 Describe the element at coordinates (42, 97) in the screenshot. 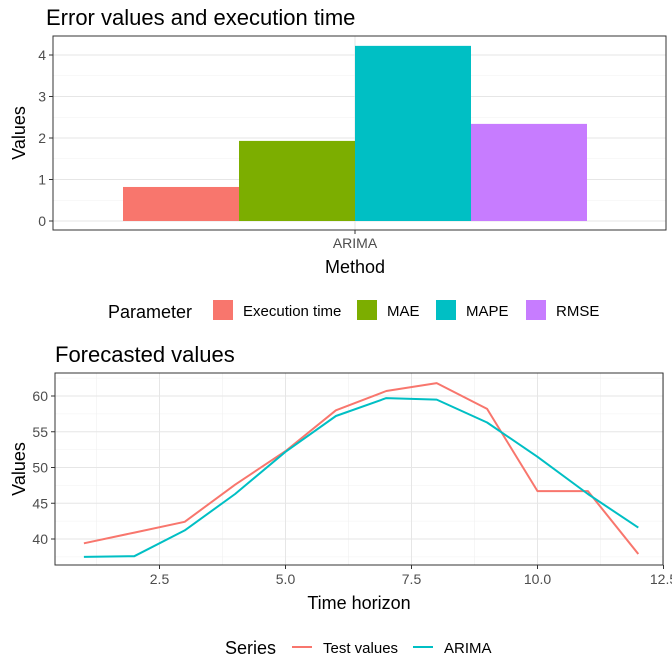

I see `bar-y-tick-label: 3` at that location.